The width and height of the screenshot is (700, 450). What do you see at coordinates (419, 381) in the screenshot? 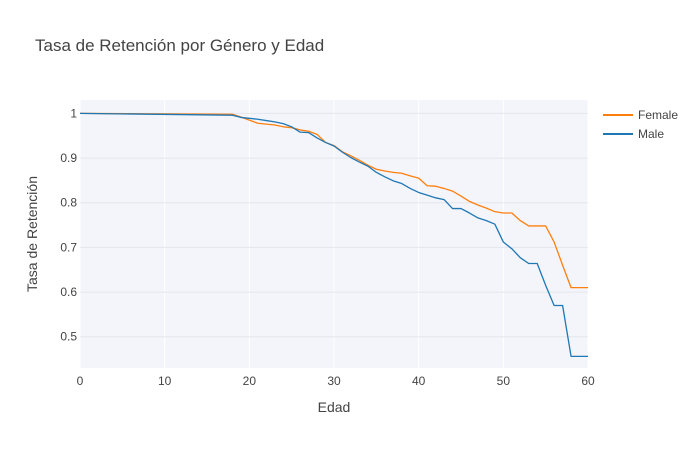
I see `x-tick-label: 40` at bounding box center [419, 381].